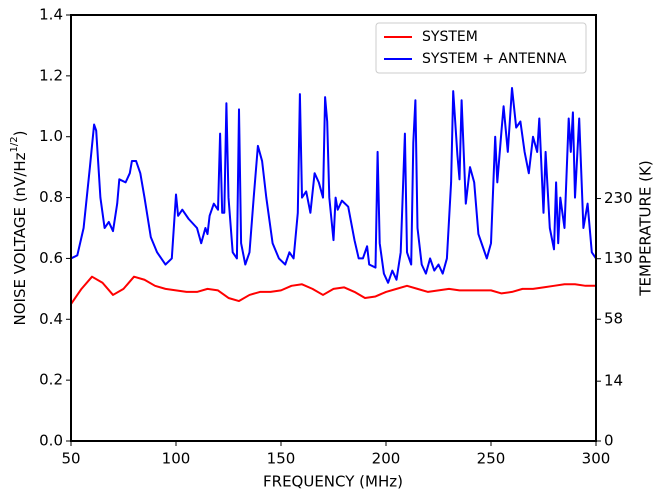 This screenshot has height=494, width=657. What do you see at coordinates (14, 144) in the screenshot?
I see `y-label-sup: 1/2` at bounding box center [14, 144].